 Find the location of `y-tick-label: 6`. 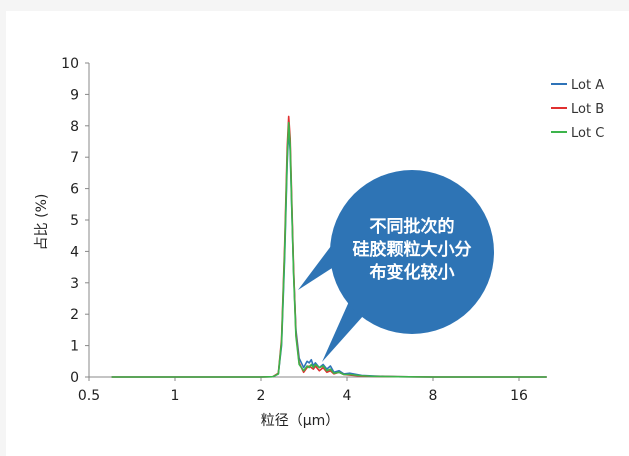

y-tick-label: 6 is located at coordinates (74, 190).